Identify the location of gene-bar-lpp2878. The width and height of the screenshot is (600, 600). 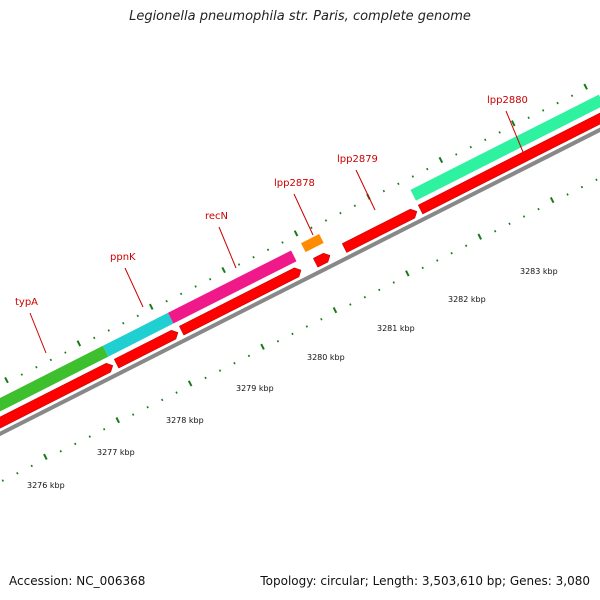
(312, 243).